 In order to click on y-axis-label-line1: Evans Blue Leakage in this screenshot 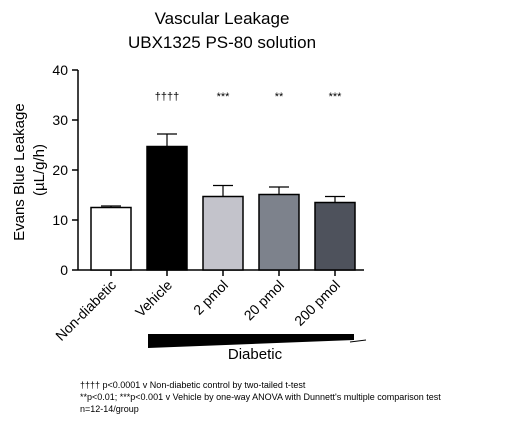, I will do `click(19, 172)`.